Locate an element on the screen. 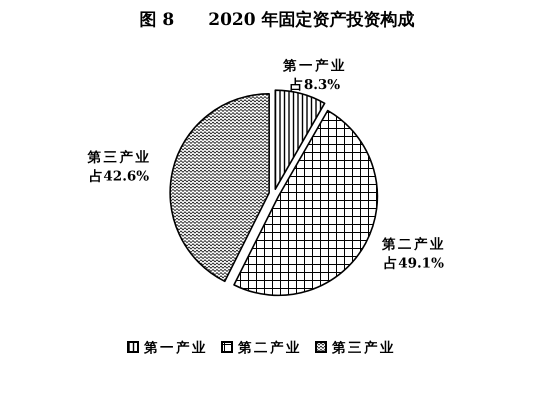 Image resolution: width=555 pixels, height=418 pixels. legend-label: 第三产业 is located at coordinates (363, 347).